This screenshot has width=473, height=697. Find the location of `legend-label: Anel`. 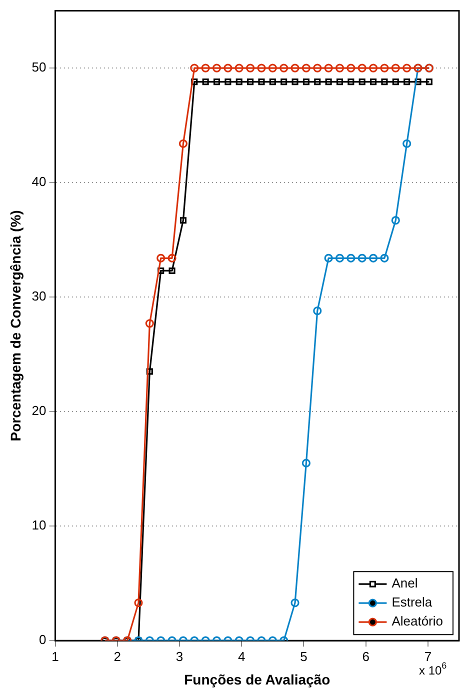

legend-label: Anel is located at coordinates (405, 583).